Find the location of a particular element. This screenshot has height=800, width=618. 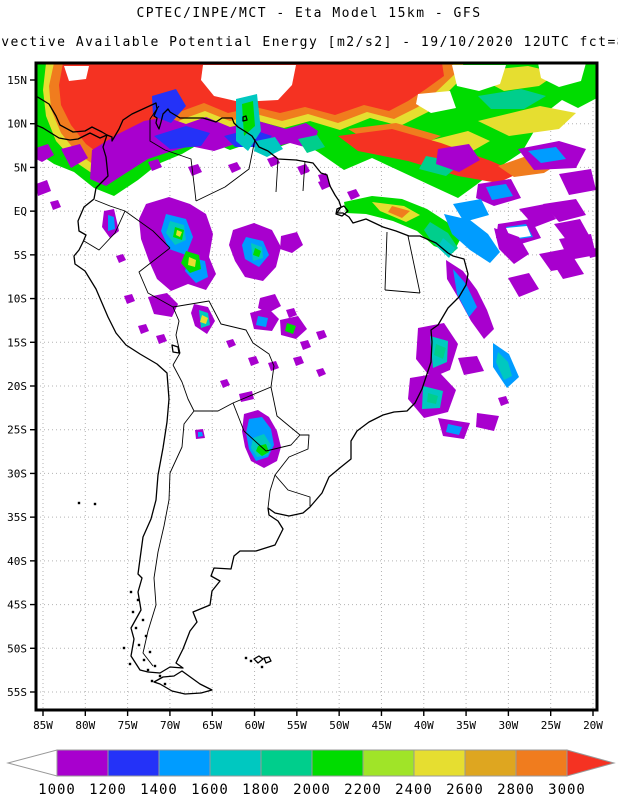

lat-label: 50S is located at coordinates (17, 648).